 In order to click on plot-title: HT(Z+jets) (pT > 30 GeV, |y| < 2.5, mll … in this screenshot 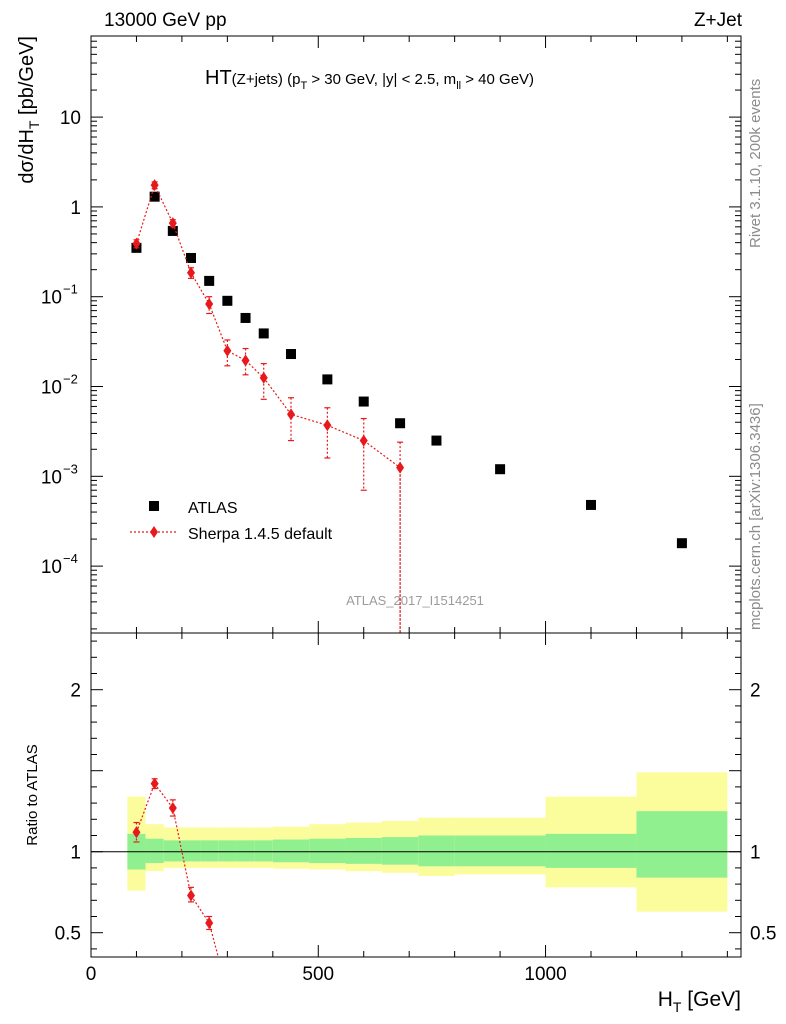, I will do `click(369, 79)`.